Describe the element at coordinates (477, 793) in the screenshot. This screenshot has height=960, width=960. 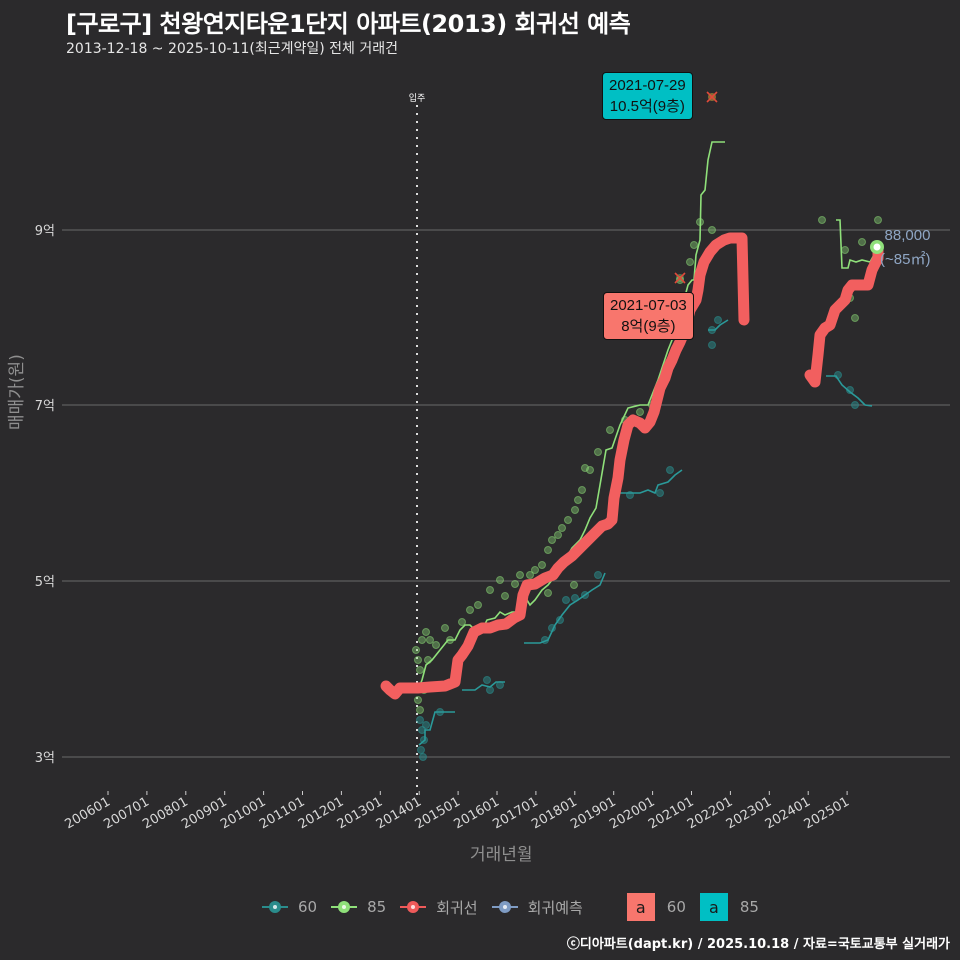
I see `x-axis-tick-marks` at that location.